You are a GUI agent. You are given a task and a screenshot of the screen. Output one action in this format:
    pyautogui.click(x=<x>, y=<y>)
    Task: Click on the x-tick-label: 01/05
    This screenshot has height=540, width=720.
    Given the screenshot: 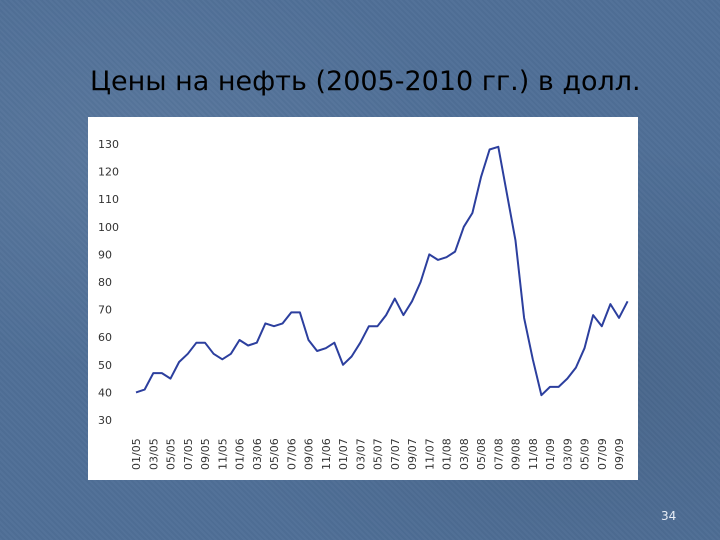 What is the action you would take?
    pyautogui.click(x=136, y=454)
    